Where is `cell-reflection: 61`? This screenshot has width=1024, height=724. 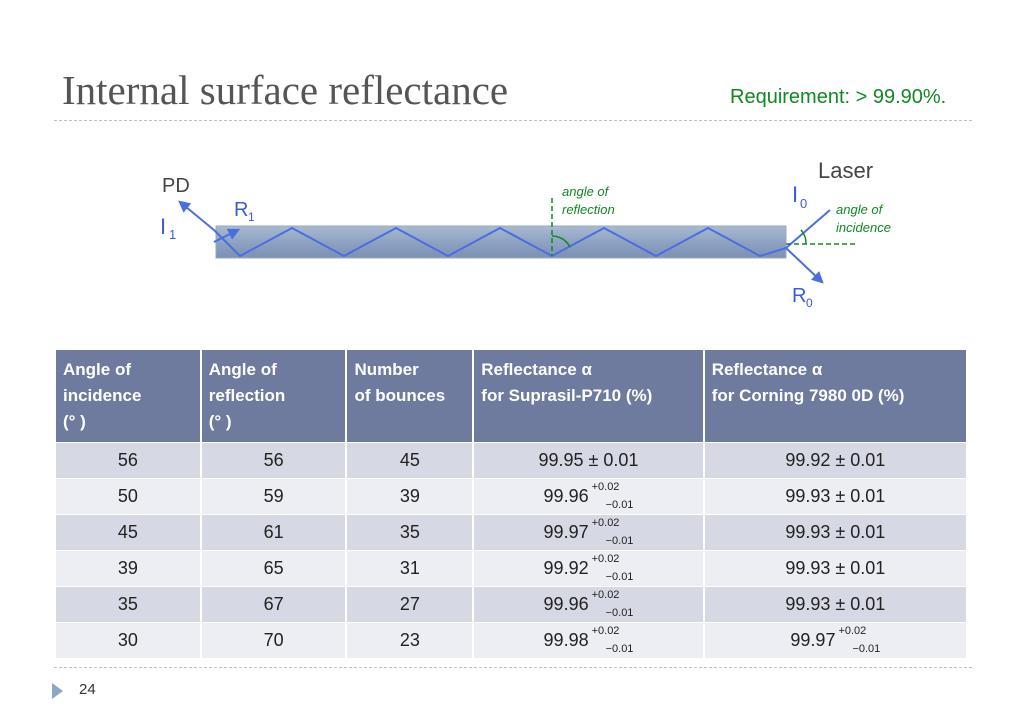 cell-reflection: 61 is located at coordinates (273, 532).